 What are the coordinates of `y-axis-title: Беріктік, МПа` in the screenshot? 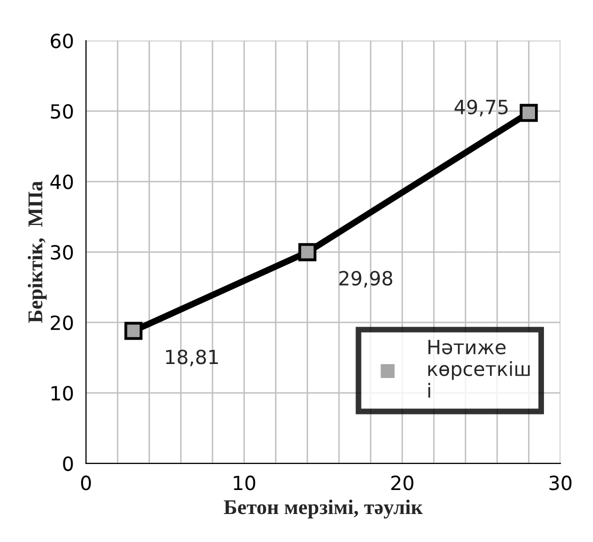 It's located at (37, 252).